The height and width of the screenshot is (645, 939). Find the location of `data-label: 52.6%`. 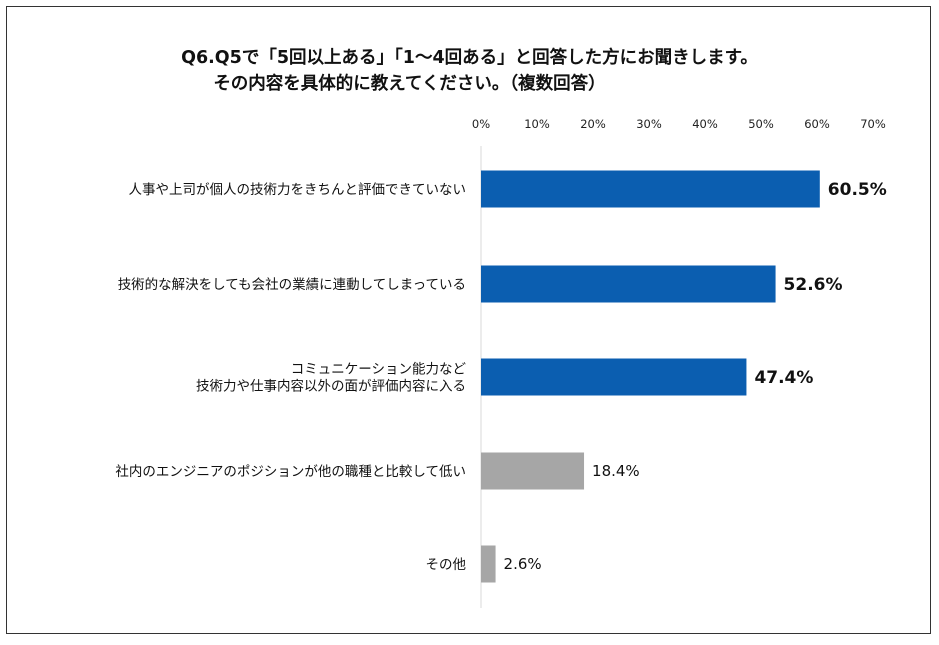

data-label: 52.6% is located at coordinates (813, 285).